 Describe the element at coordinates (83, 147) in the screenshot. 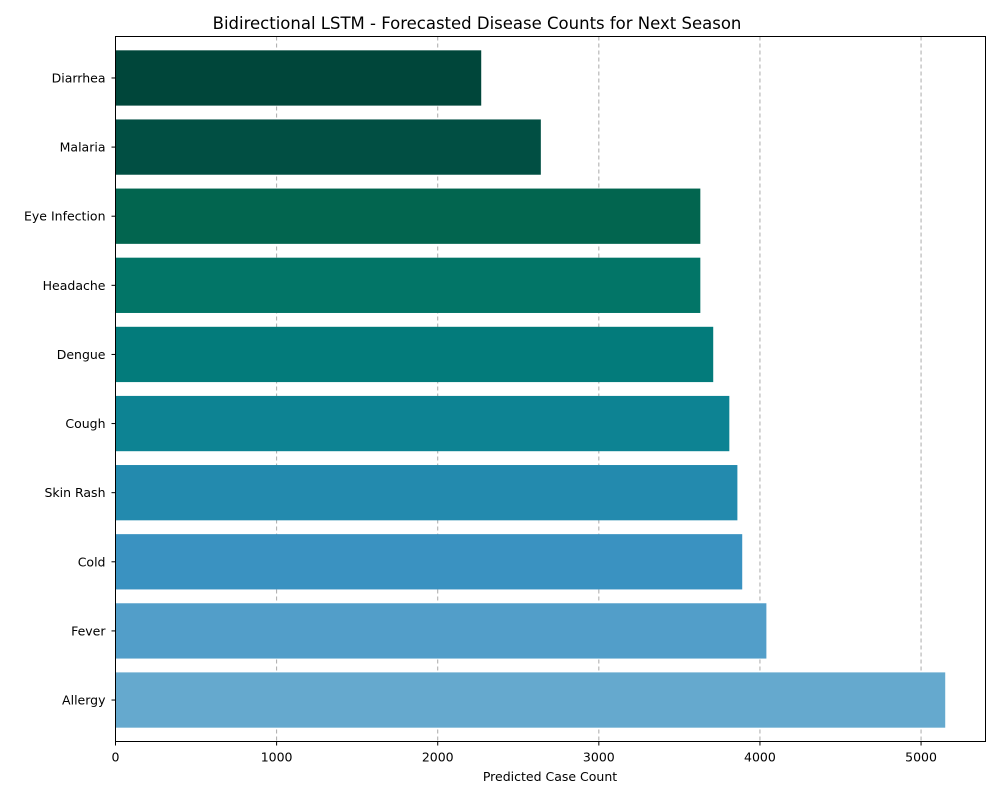

I see `y-tick-label: Malaria` at that location.